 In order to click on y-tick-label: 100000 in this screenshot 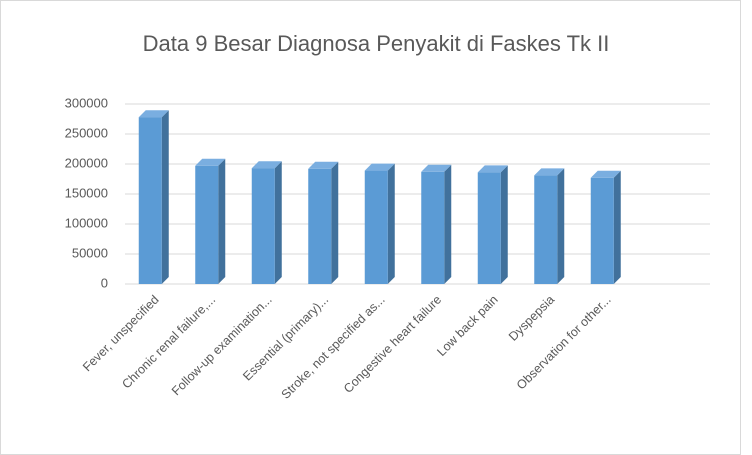, I will do `click(86, 222)`.